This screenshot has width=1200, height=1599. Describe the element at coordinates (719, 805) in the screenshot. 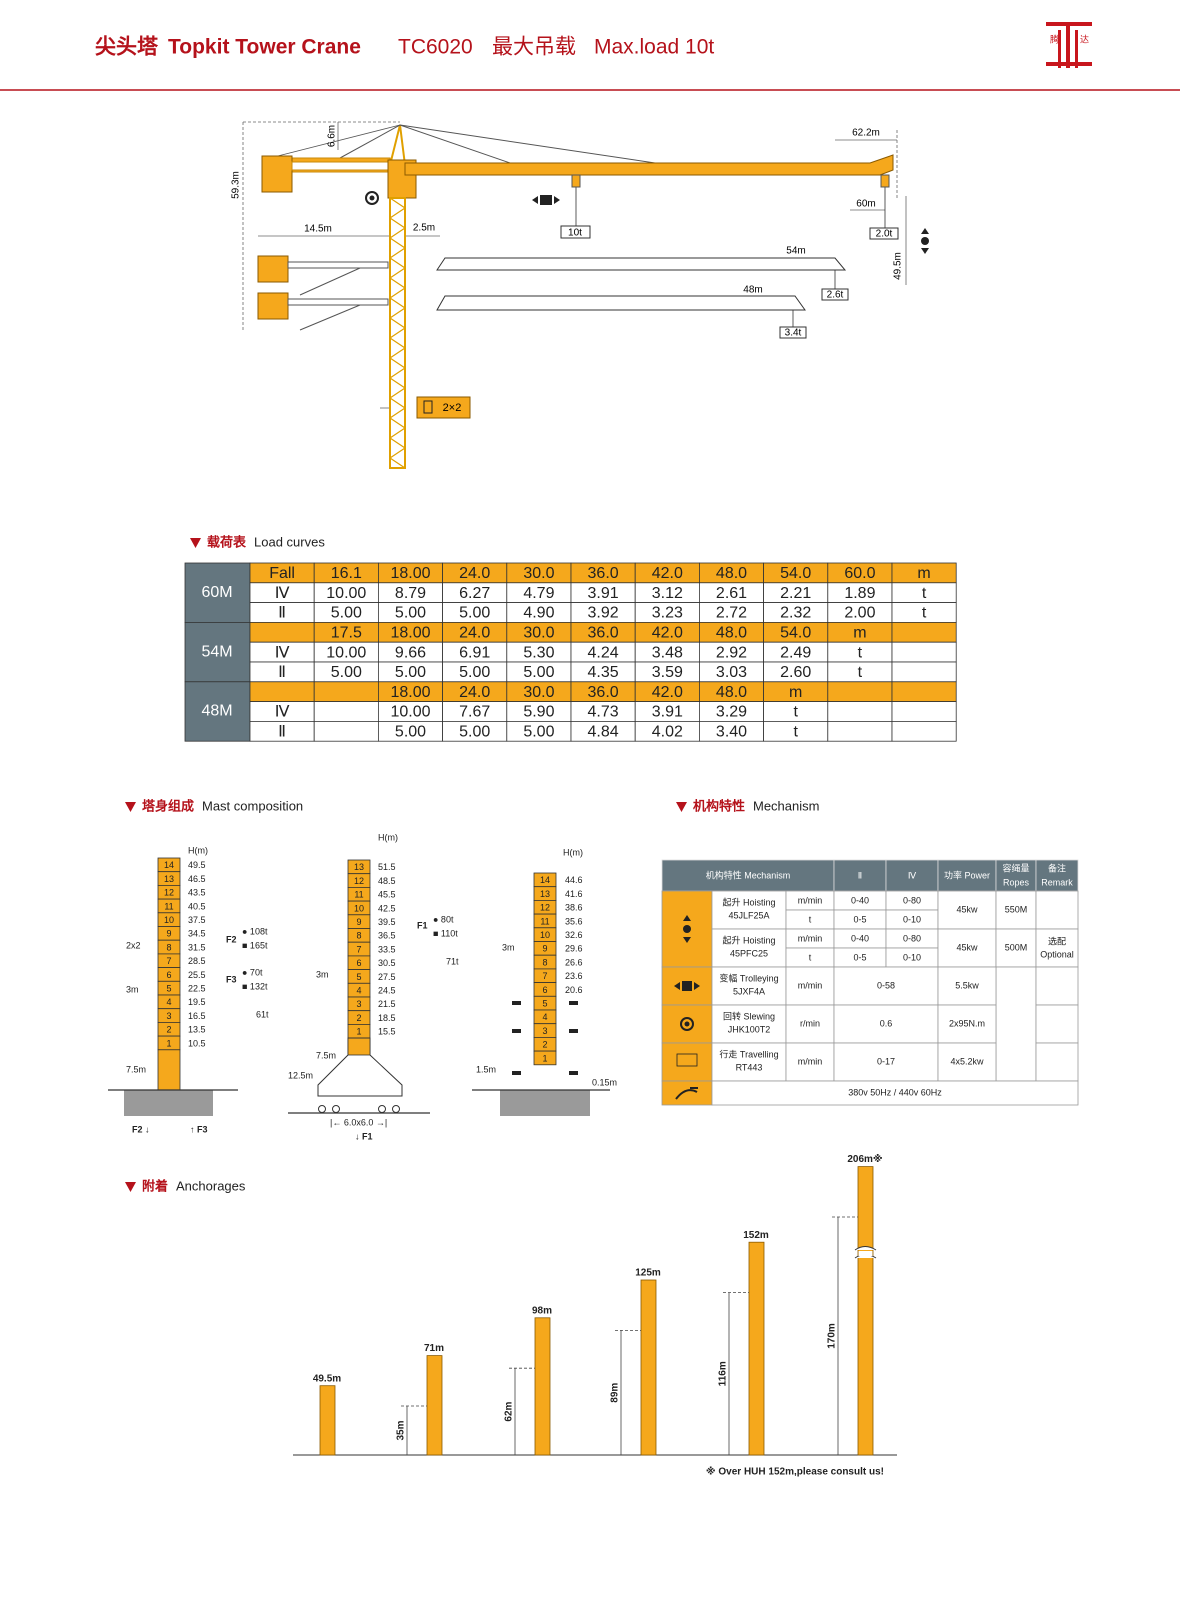

I see `section-heading: 机构特性` at that location.